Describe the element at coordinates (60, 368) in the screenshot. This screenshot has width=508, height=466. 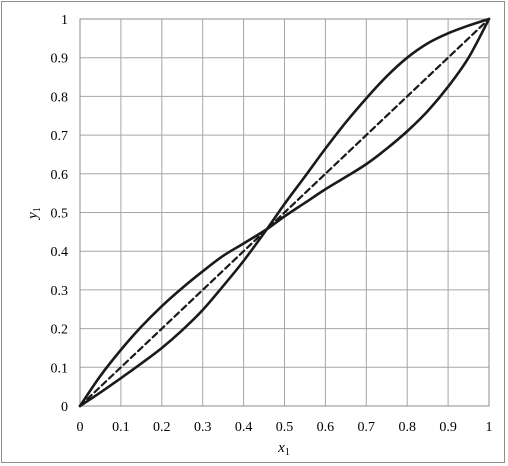
I see `y-tick-label: 0.1` at that location.